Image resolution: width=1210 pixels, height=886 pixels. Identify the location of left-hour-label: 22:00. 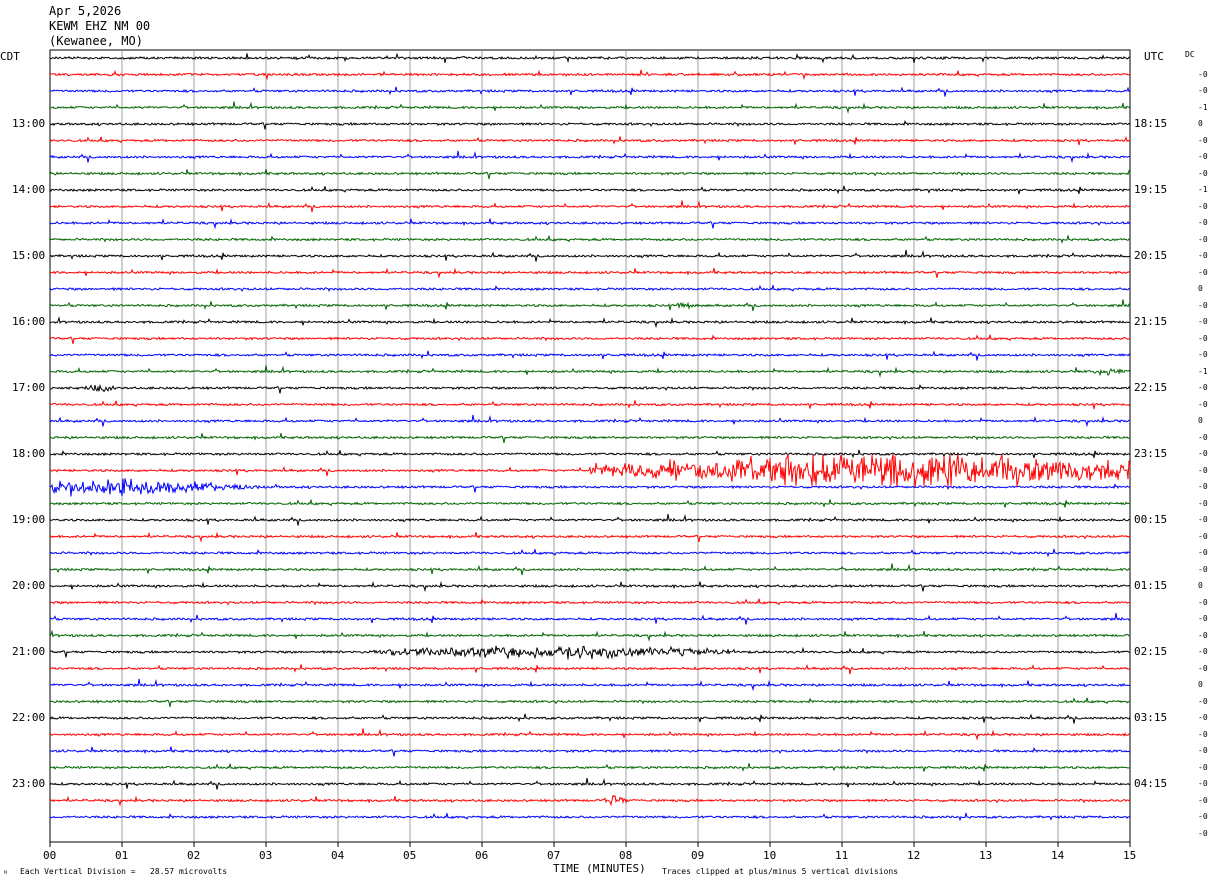
(29, 717).